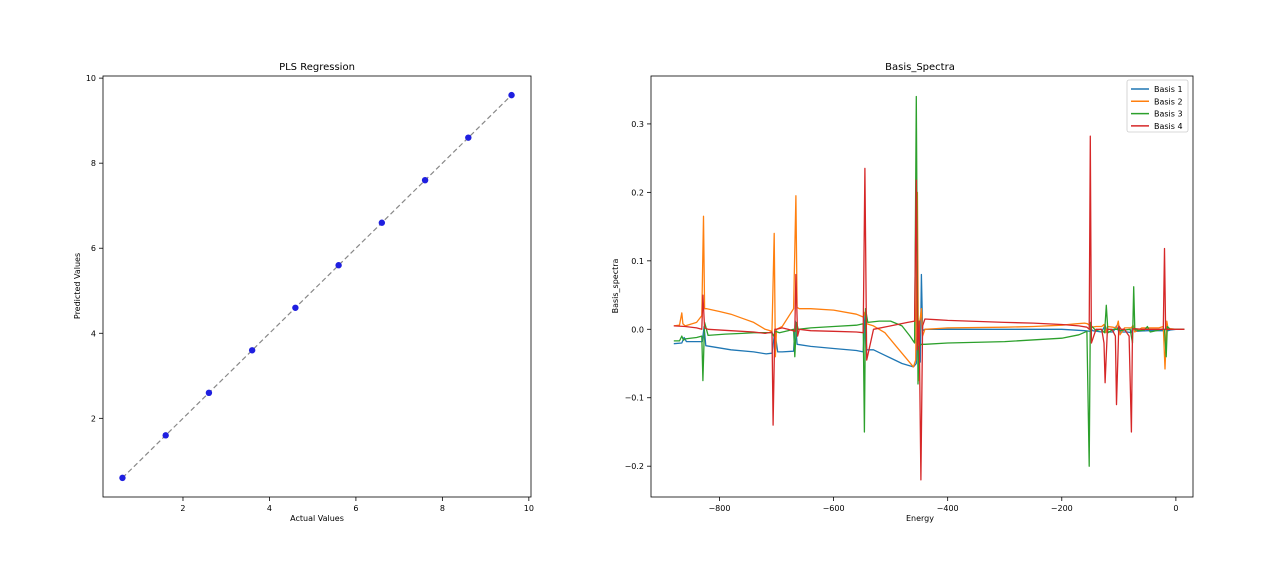 Image resolution: width=1280 pixels, height=573 pixels. What do you see at coordinates (442, 508) in the screenshot?
I see `pls-x-tick-label: 8` at bounding box center [442, 508].